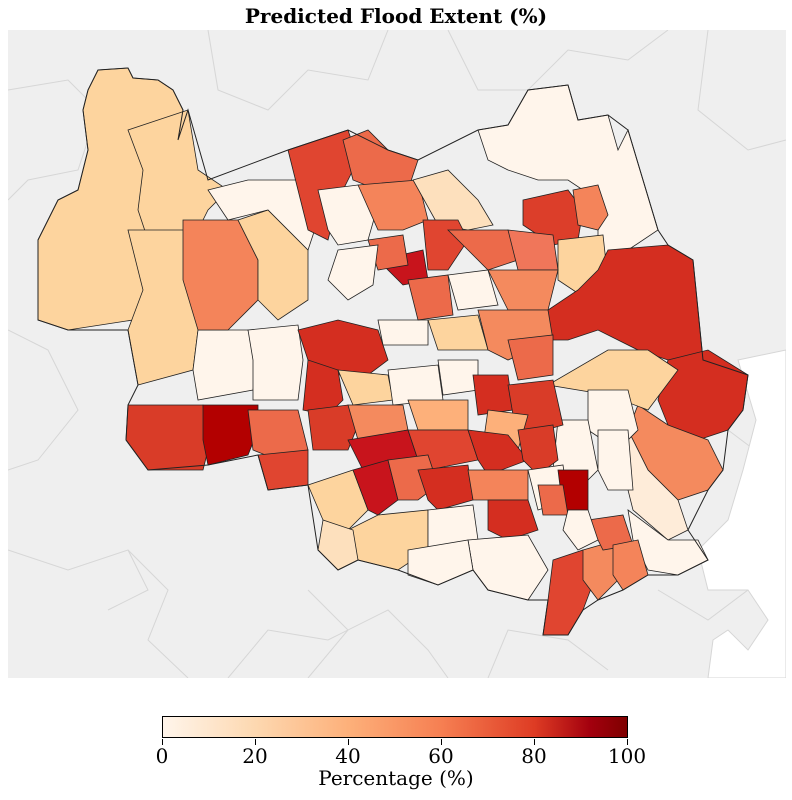  I want to click on colorbar-tick-label: 60, so click(441, 756).